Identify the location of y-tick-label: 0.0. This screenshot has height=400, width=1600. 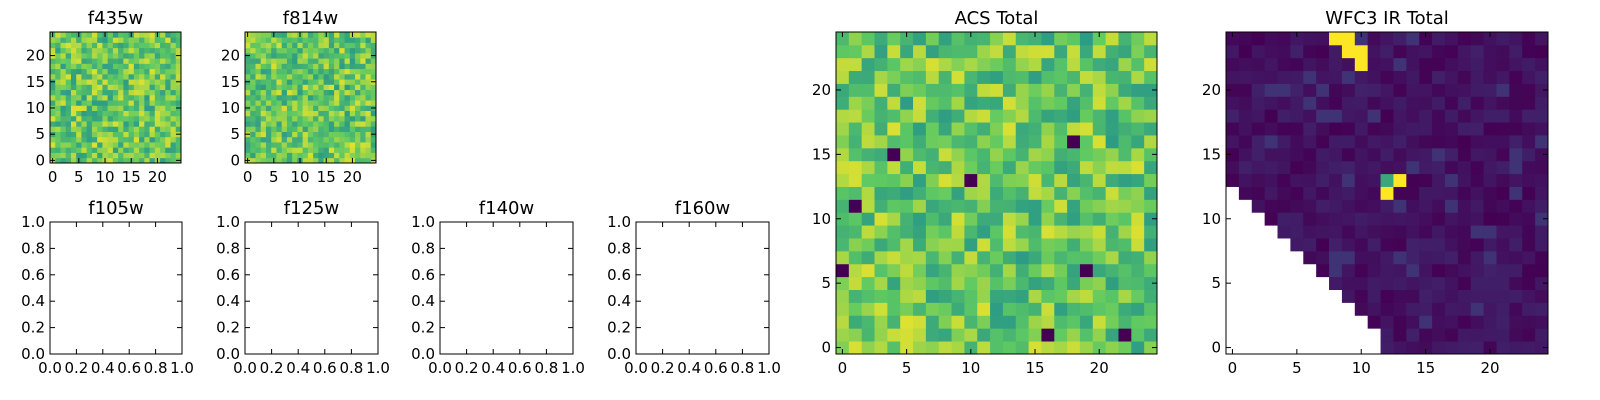
(423, 354).